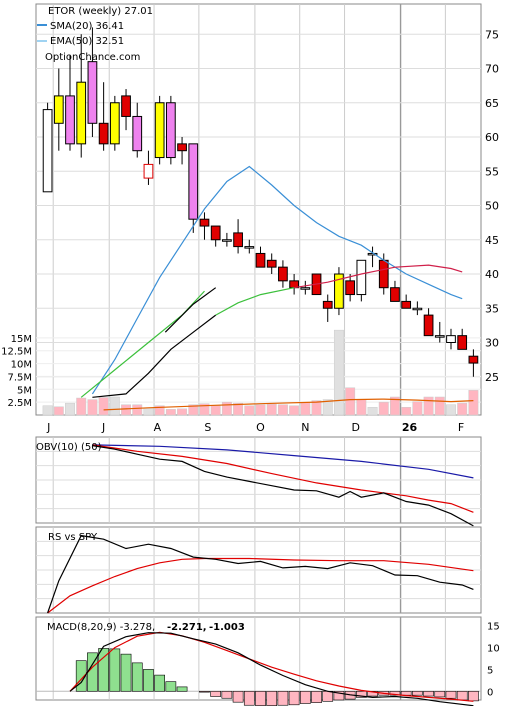 The height and width of the screenshot is (706, 526). I want to click on obv-ma-line, so click(283, 478).